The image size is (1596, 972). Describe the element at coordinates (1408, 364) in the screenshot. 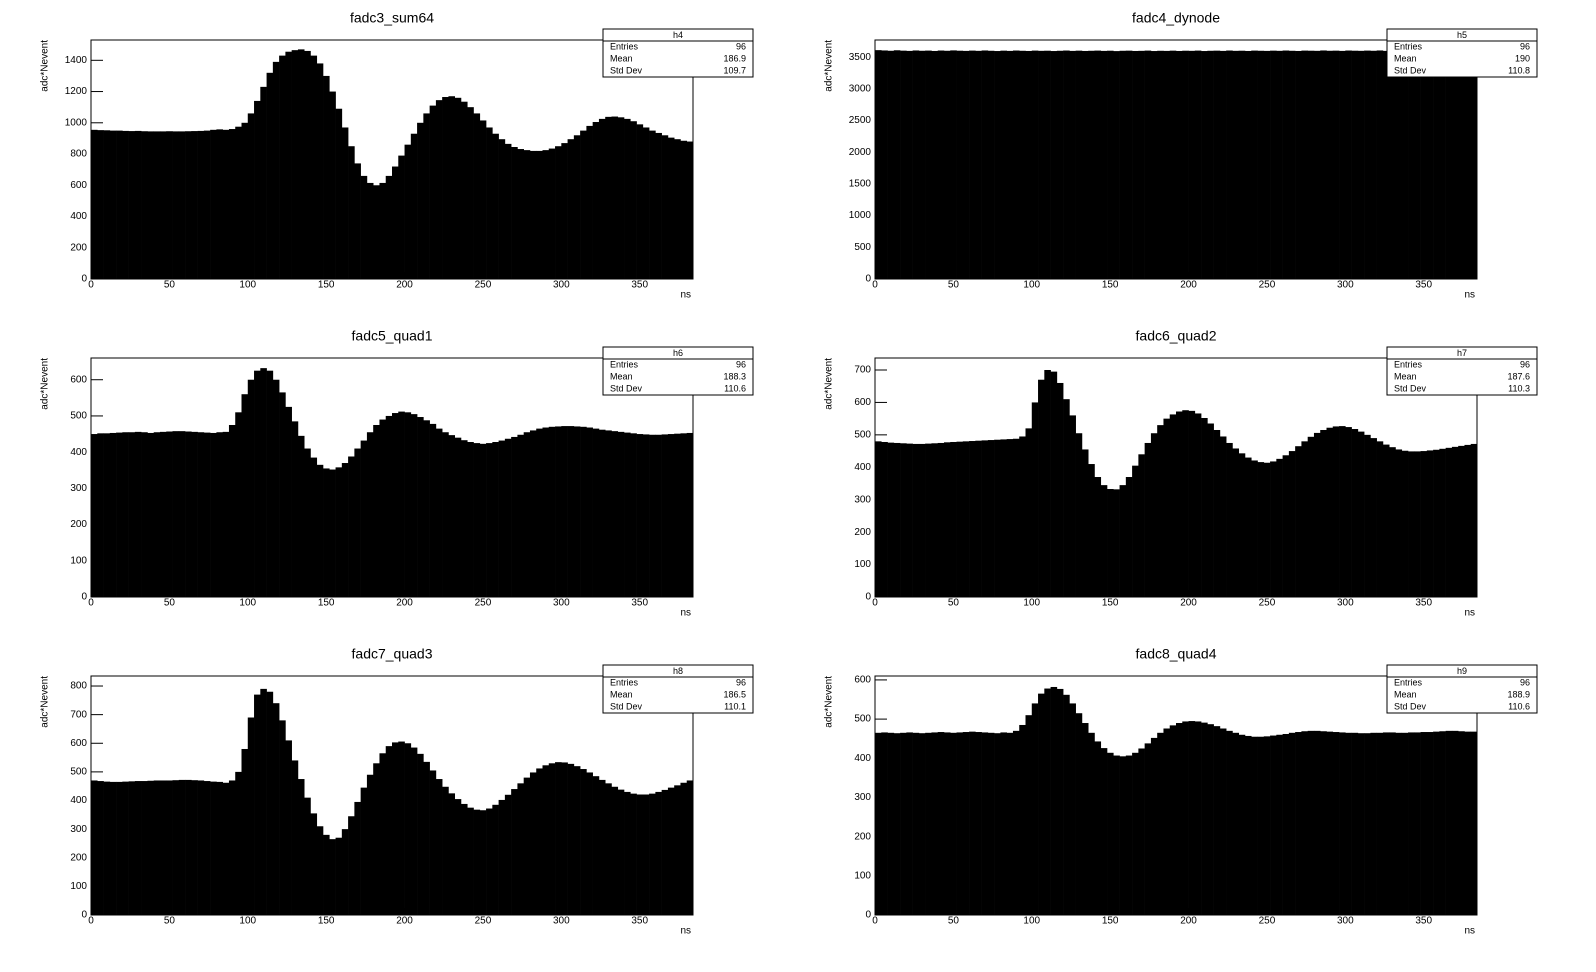

I see `stats-label: Entries` at that location.